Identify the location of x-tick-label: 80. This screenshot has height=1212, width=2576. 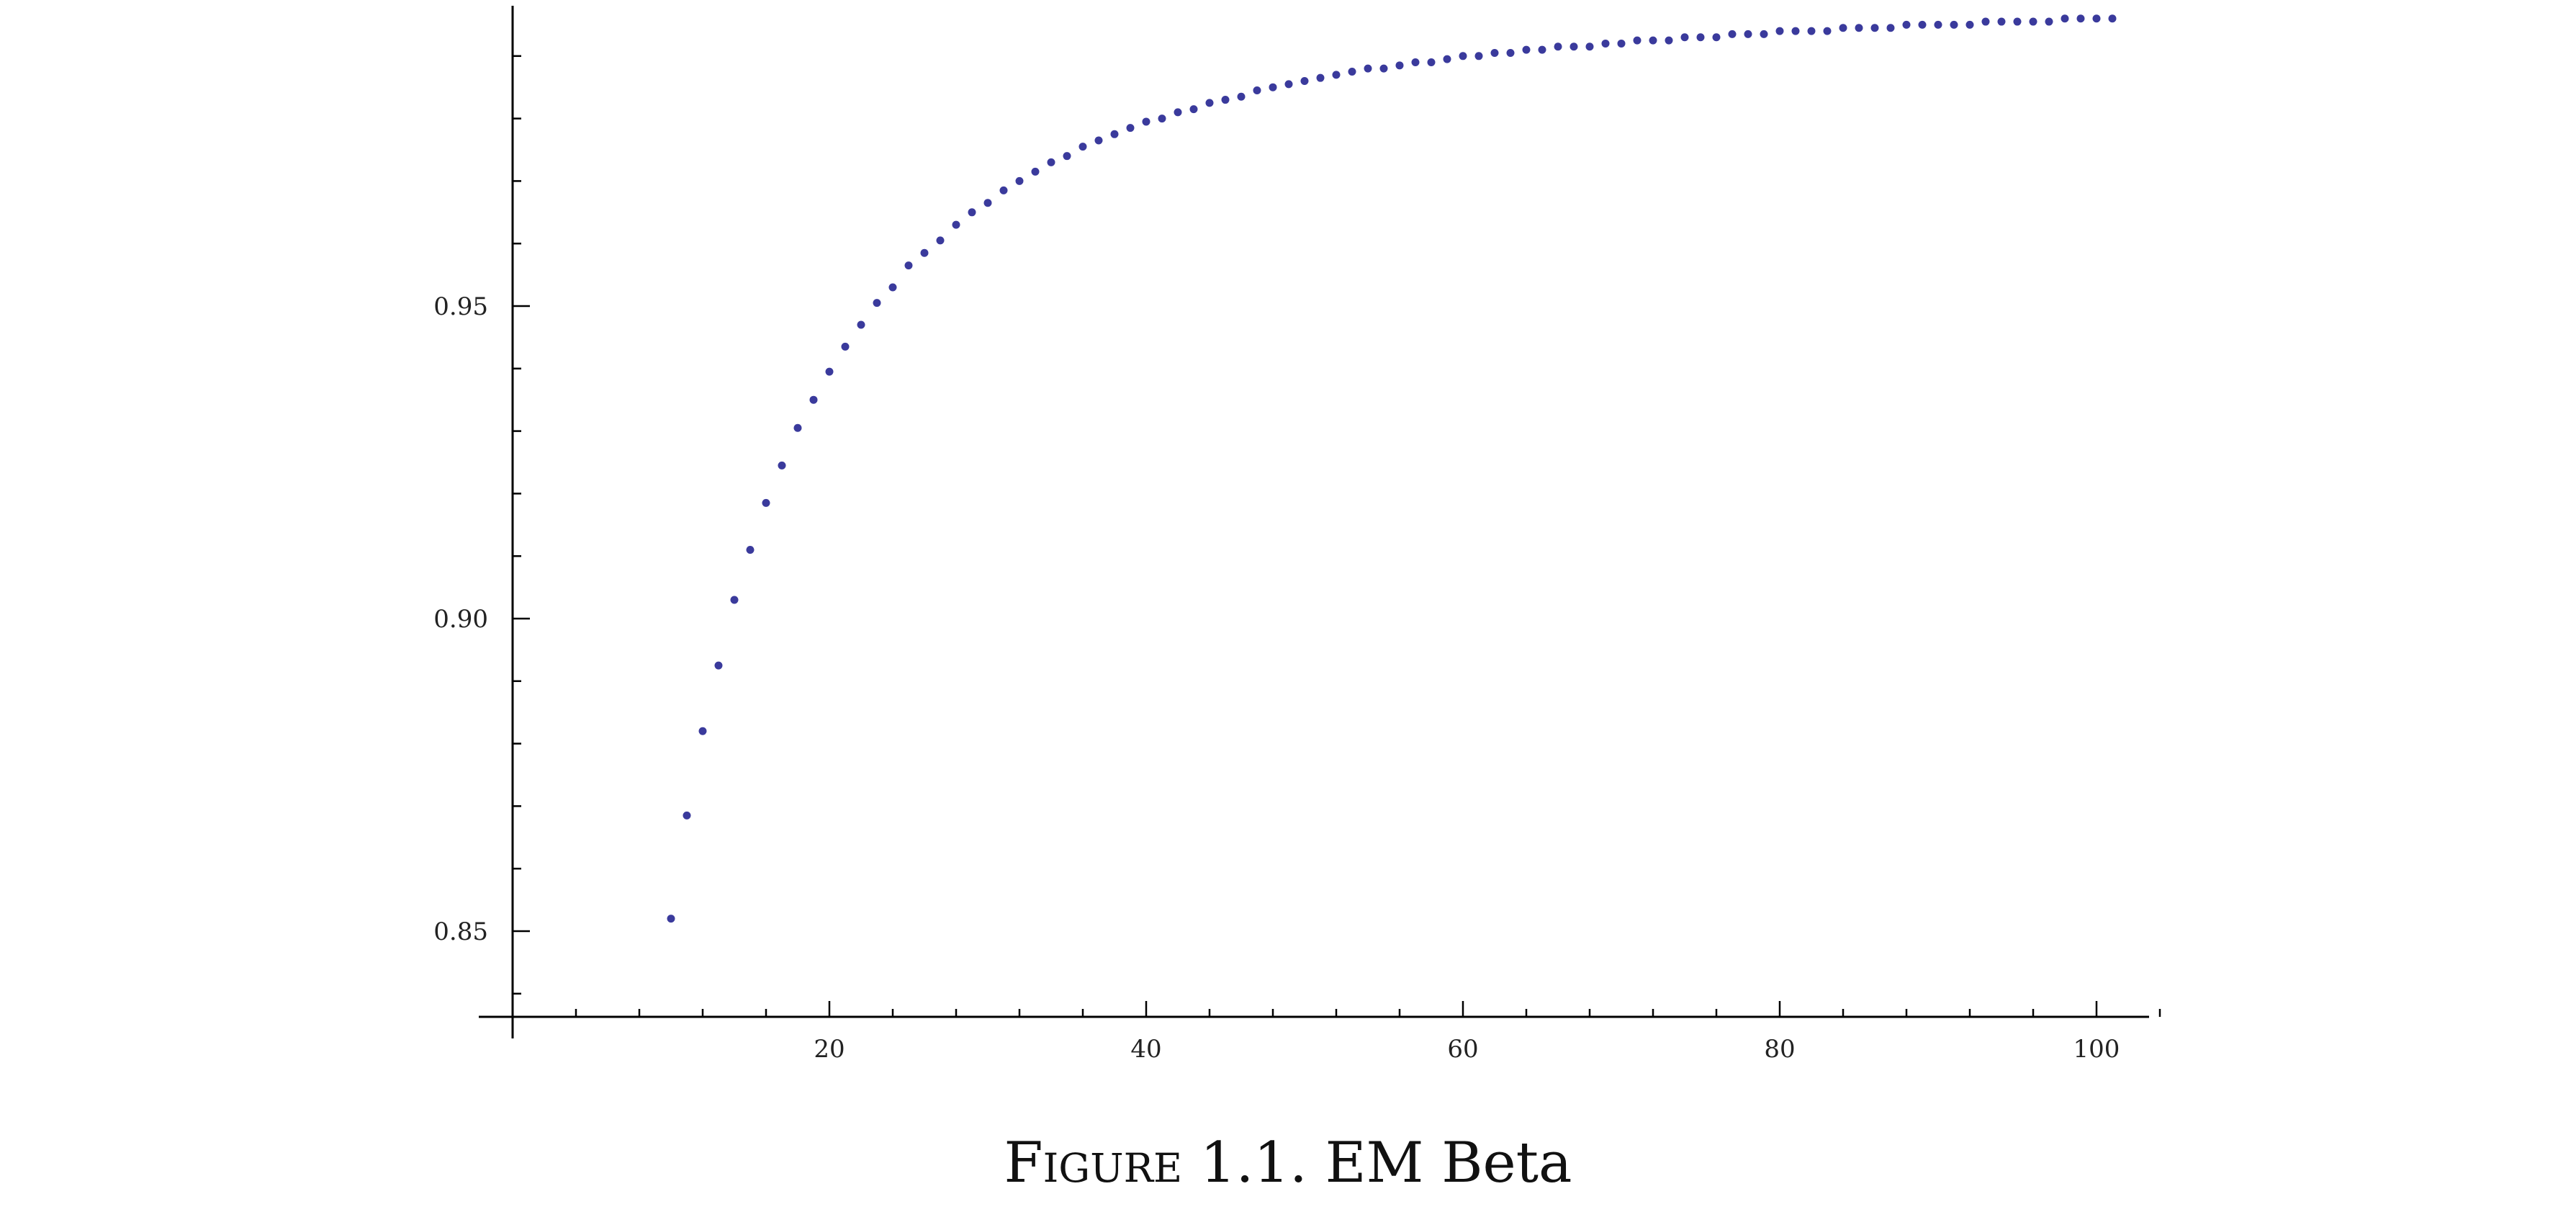
(1779, 1049).